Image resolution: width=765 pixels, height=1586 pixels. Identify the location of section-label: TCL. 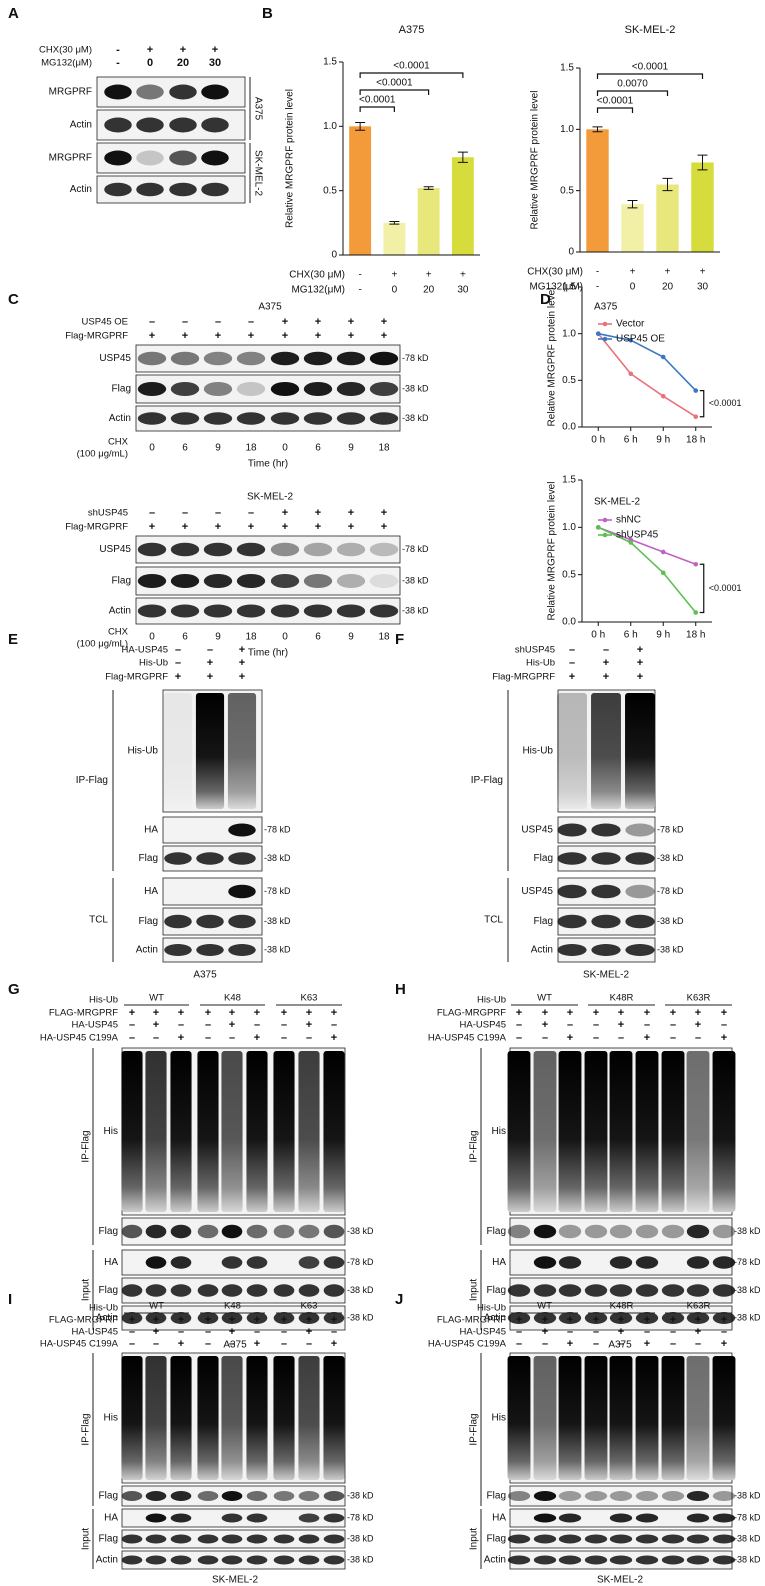
(493, 920).